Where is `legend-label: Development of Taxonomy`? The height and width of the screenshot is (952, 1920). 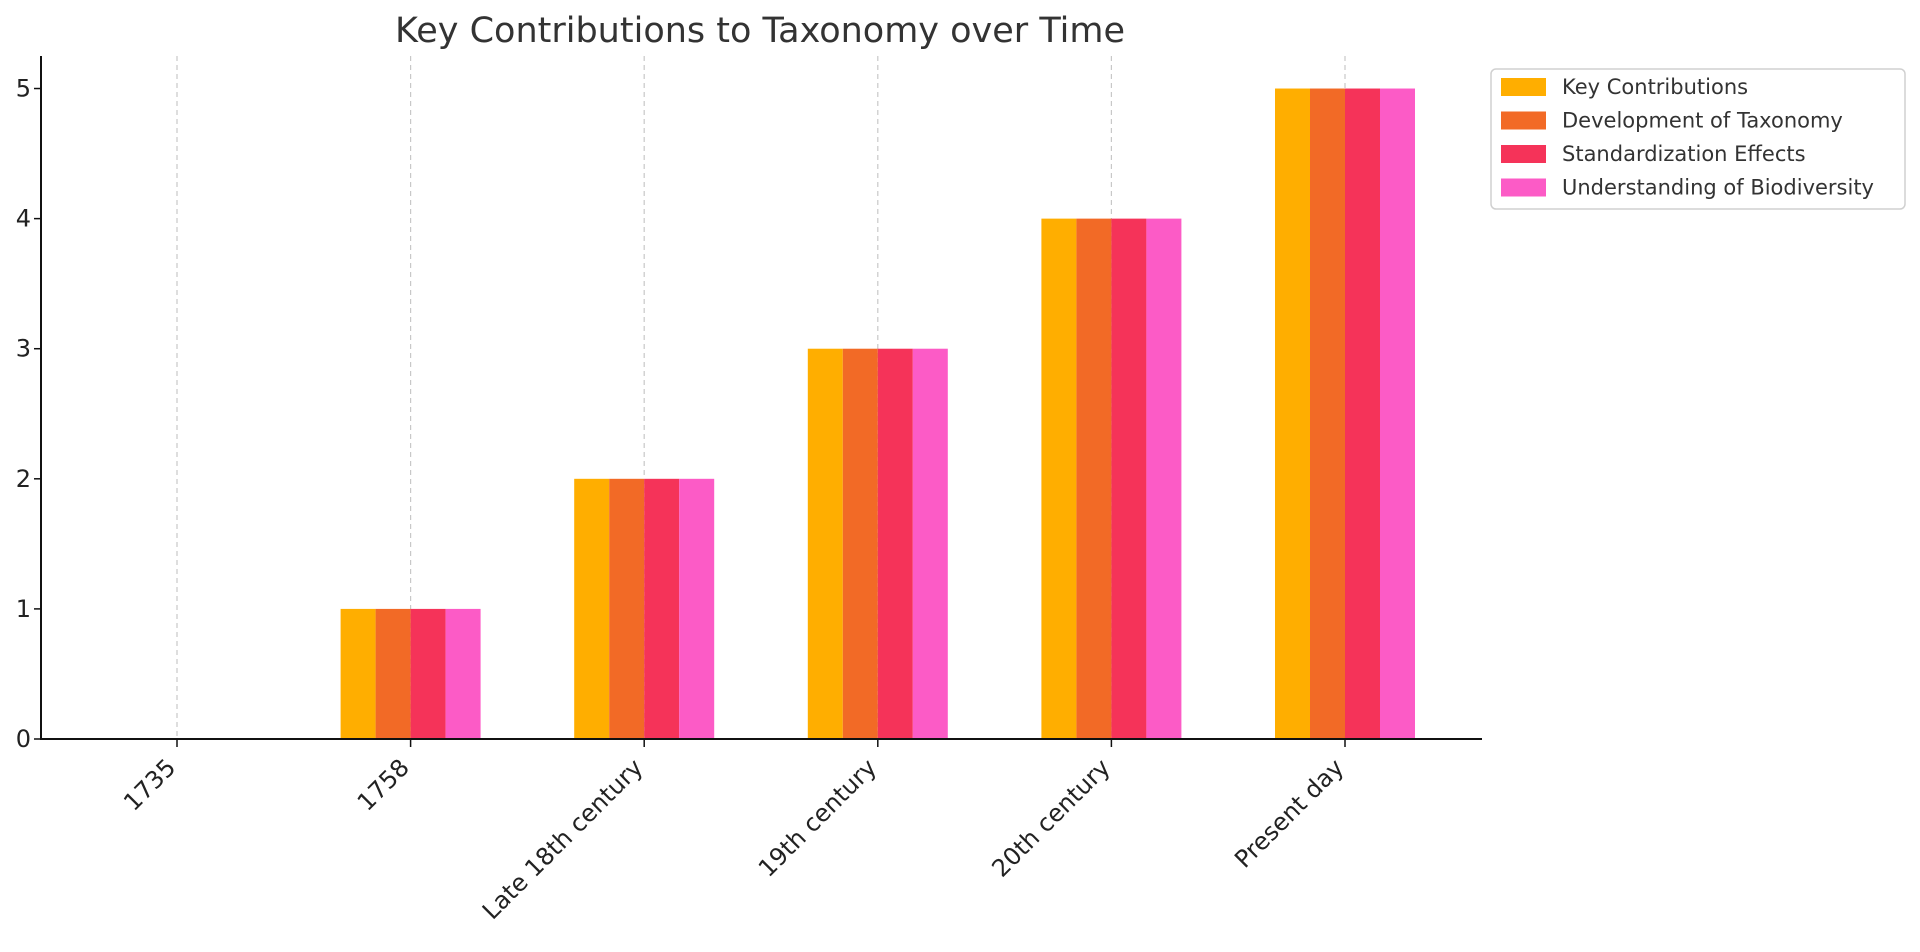
legend-label: Development of Taxonomy is located at coordinates (1702, 121).